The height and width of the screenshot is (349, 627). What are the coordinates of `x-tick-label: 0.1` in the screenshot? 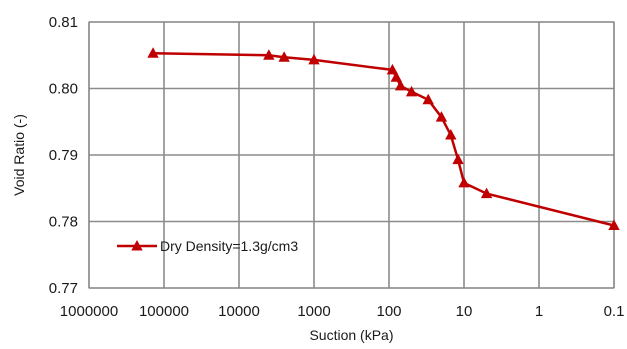 It's located at (614, 311).